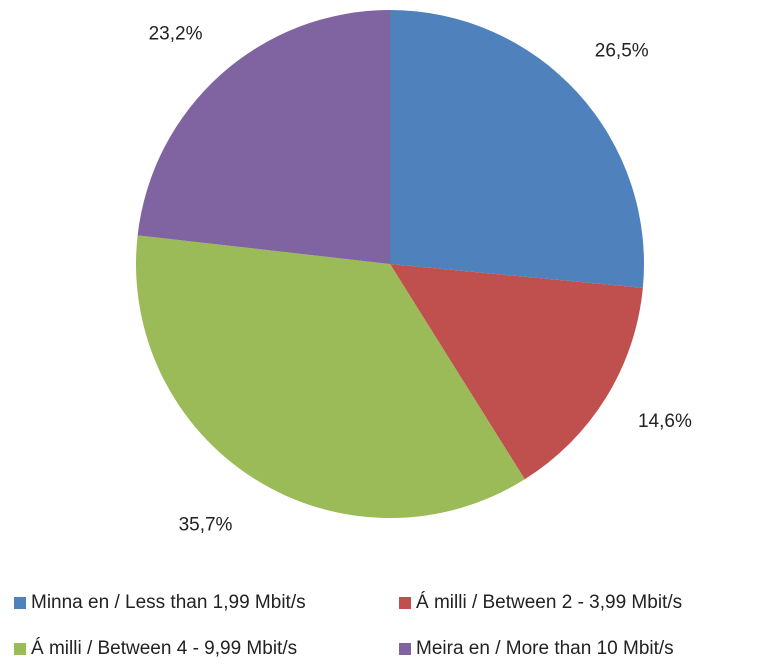  I want to click on legend-item-less-than-2: Minna en / Less than 1,99 Mbit/s, so click(160, 603).